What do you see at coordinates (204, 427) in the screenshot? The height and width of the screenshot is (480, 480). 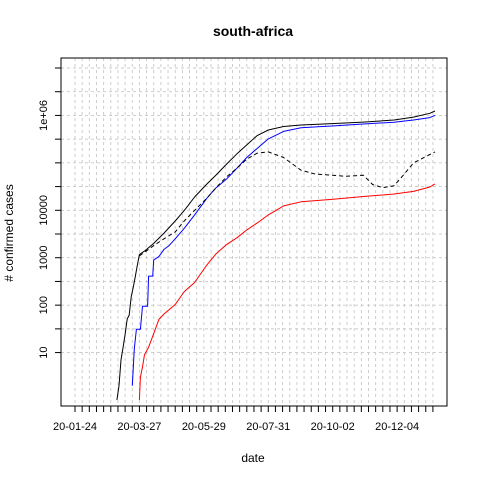 I see `x-tick-label: 20-05-29` at bounding box center [204, 427].